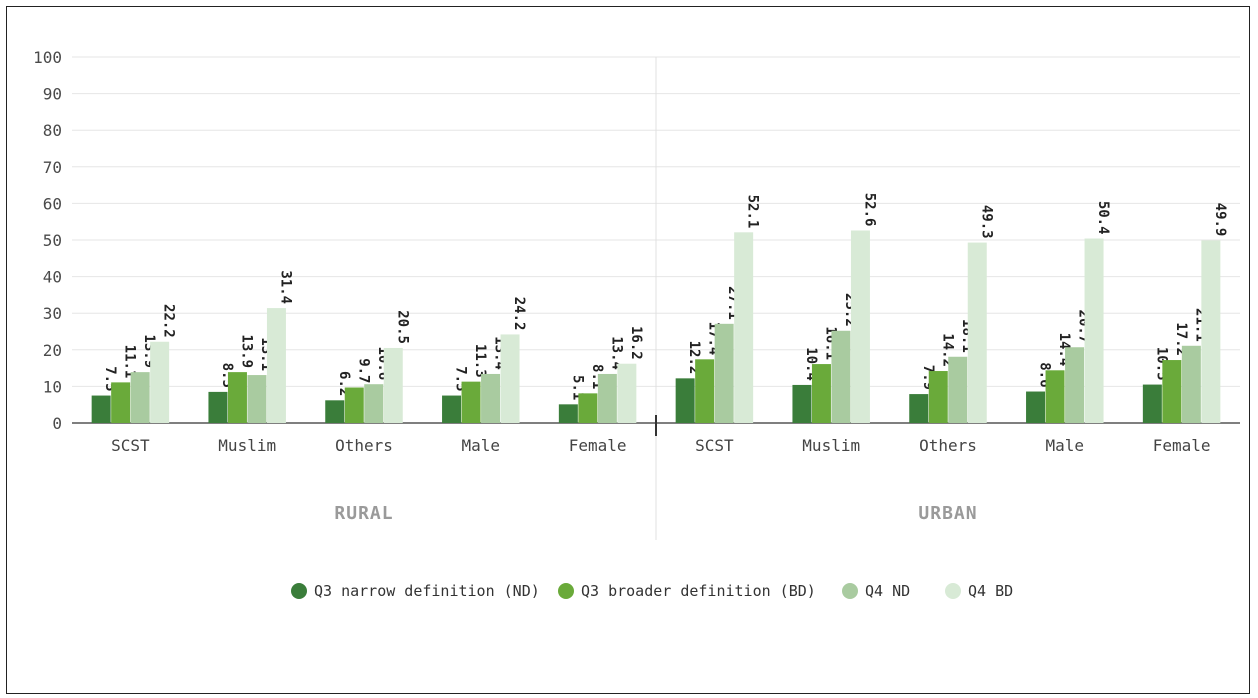 The height and width of the screenshot is (698, 1258). Describe the element at coordinates (363, 370) in the screenshot. I see `data-label: 9.7` at that location.